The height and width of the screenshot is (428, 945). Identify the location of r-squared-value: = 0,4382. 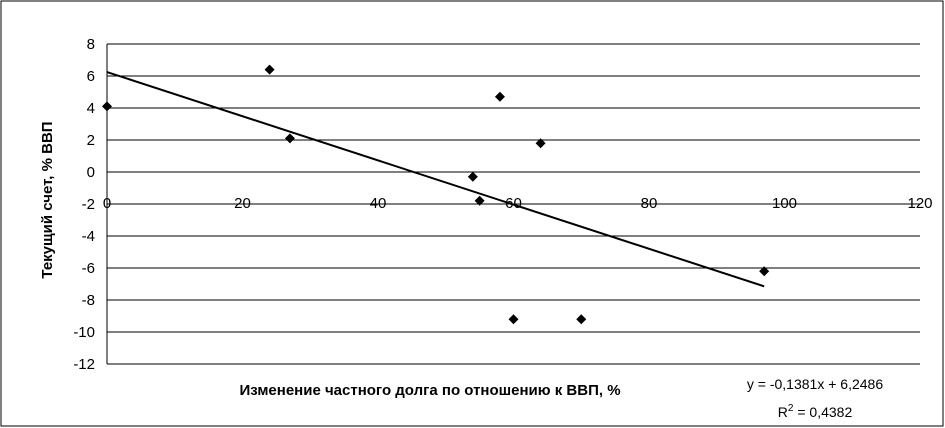
(822, 412).